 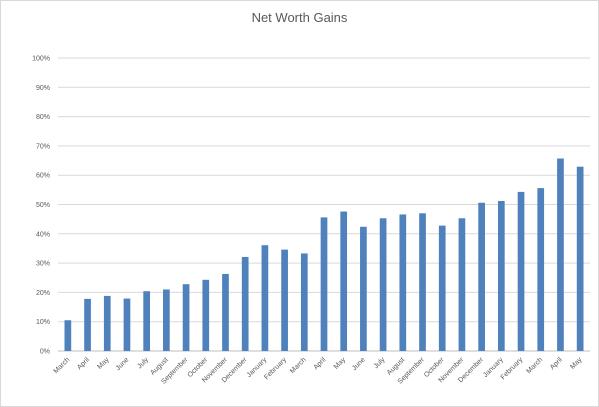 I want to click on y-tick-label: 100%, so click(x=41, y=59).